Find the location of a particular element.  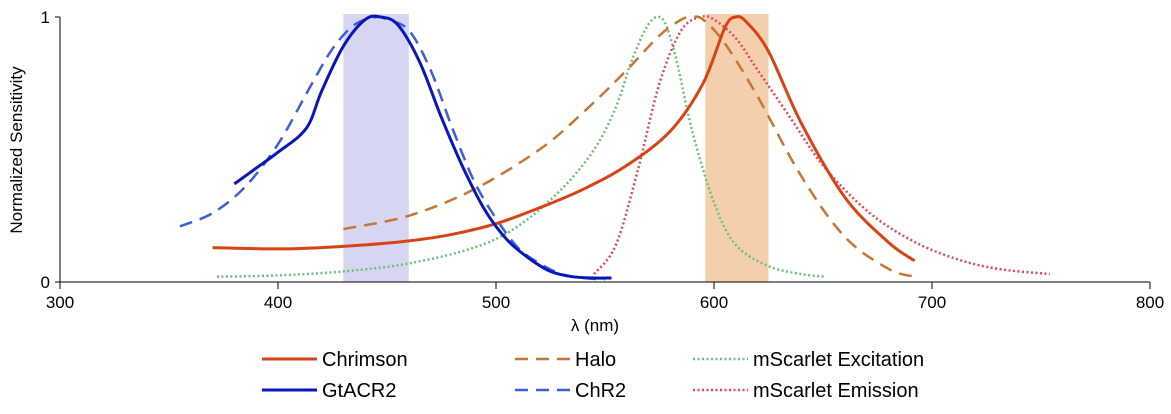

y-tick-label: 1 is located at coordinates (45, 17).